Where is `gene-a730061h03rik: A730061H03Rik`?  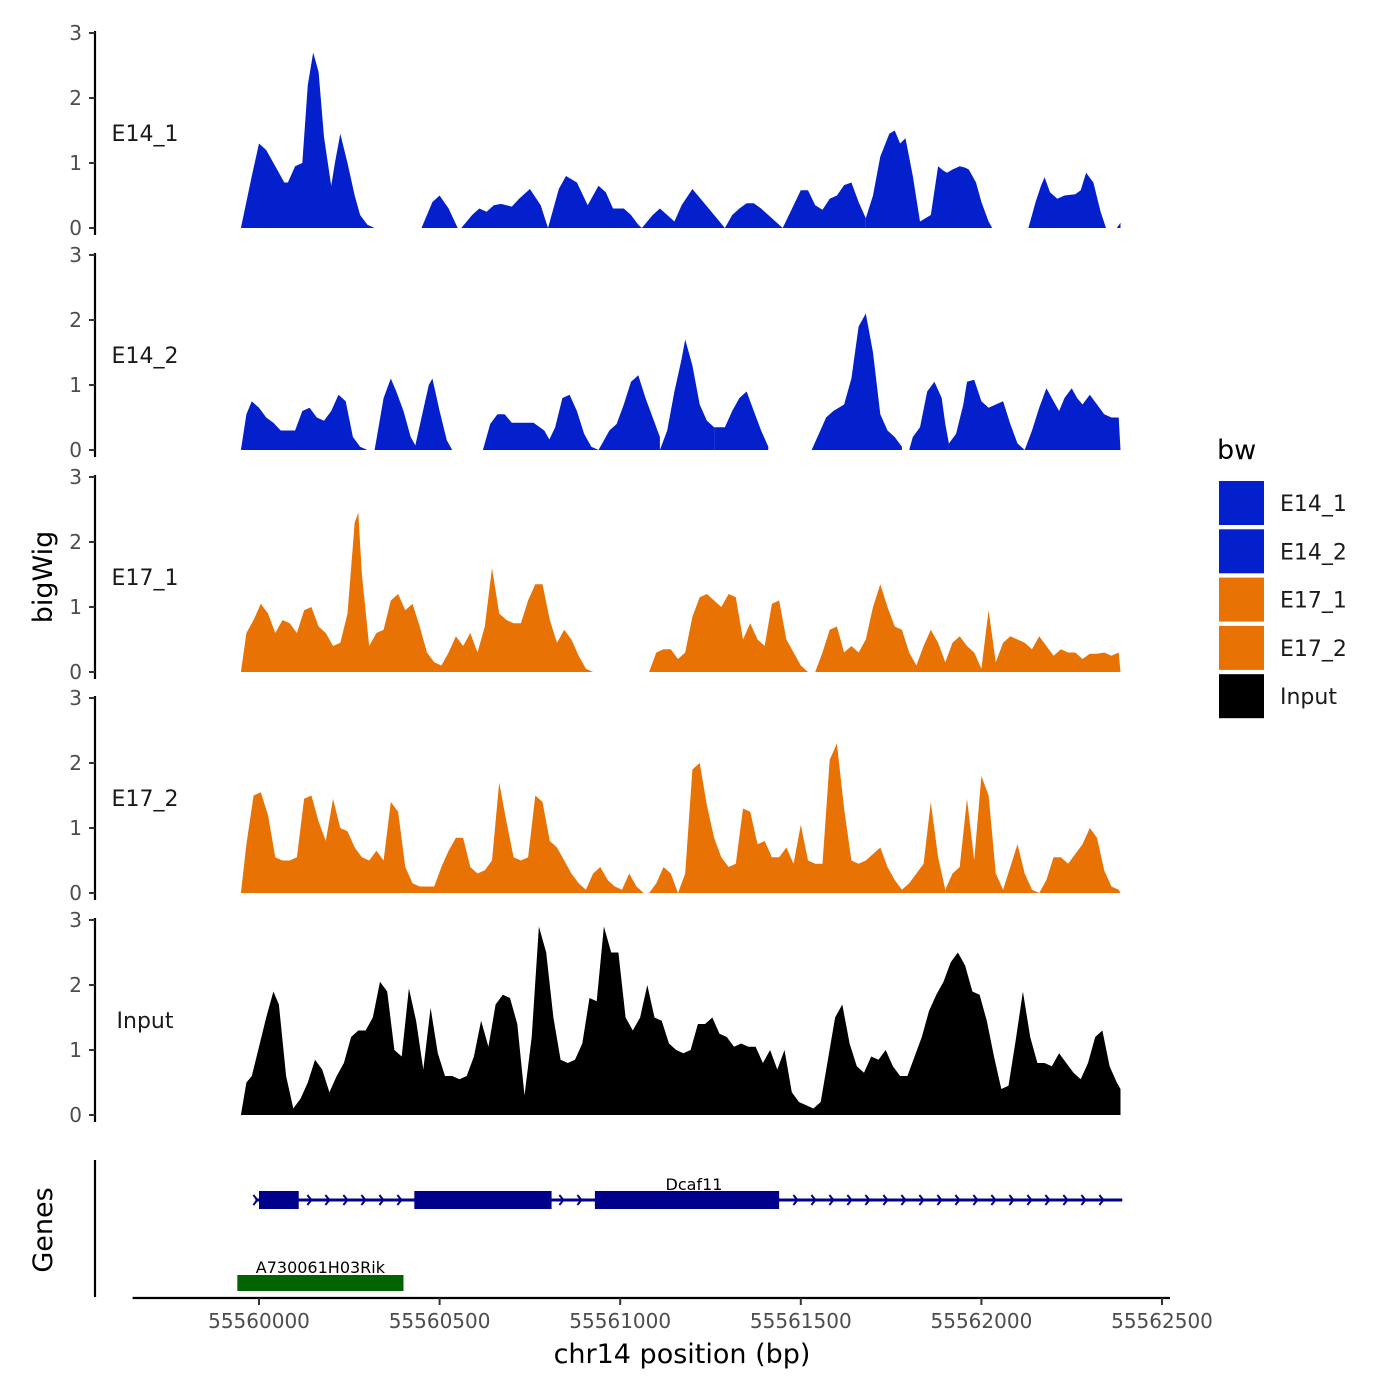
gene-a730061h03rik: A730061H03Rik is located at coordinates (320, 1274).